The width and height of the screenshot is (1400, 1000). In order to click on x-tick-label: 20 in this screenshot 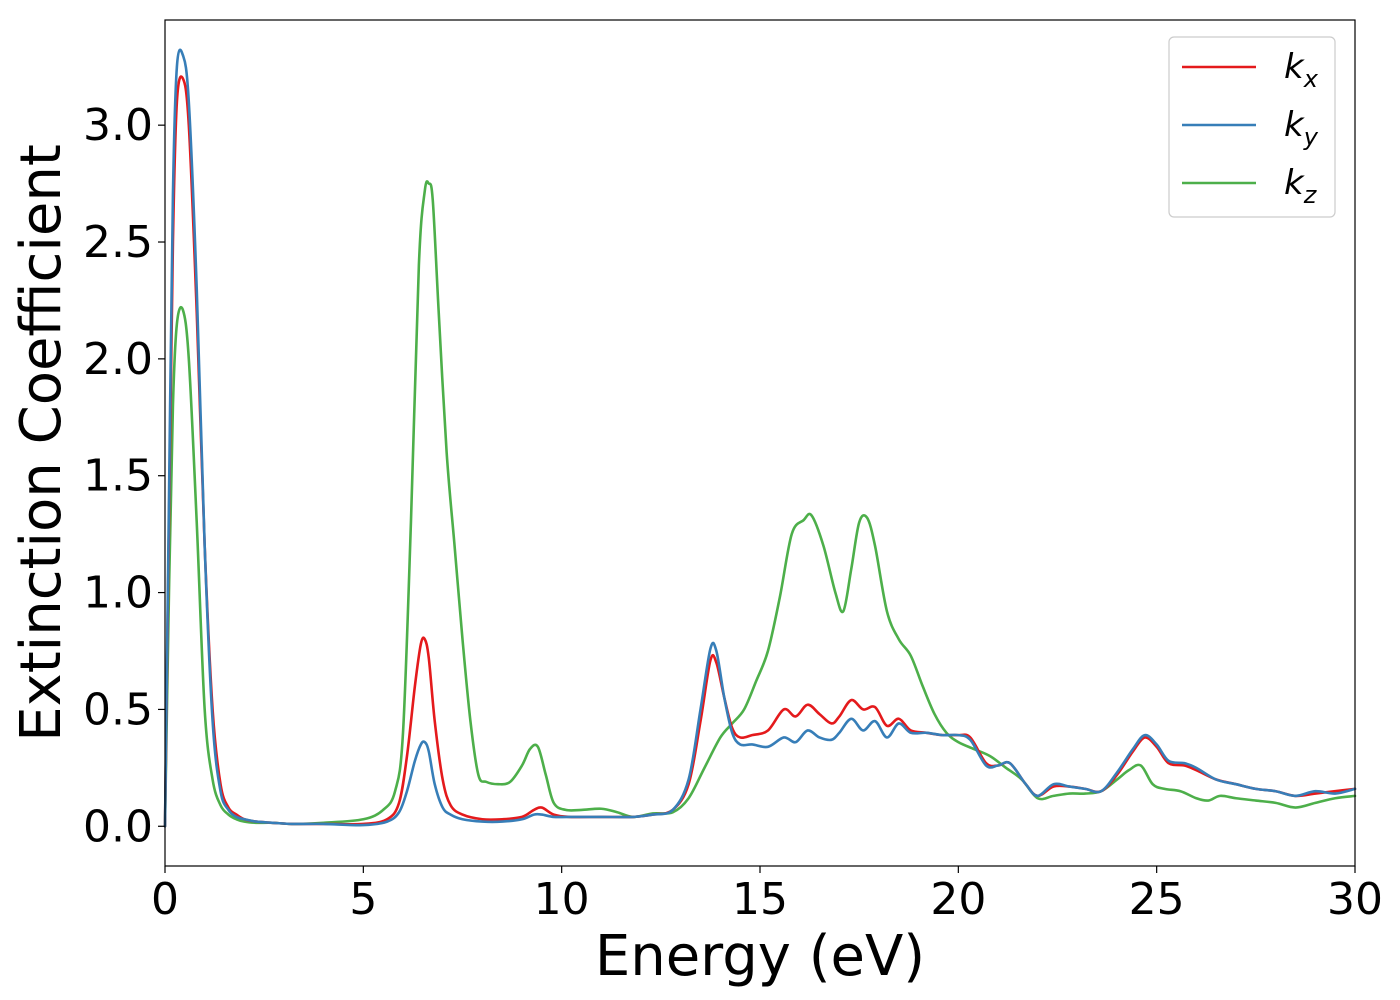, I will do `click(958, 899)`.